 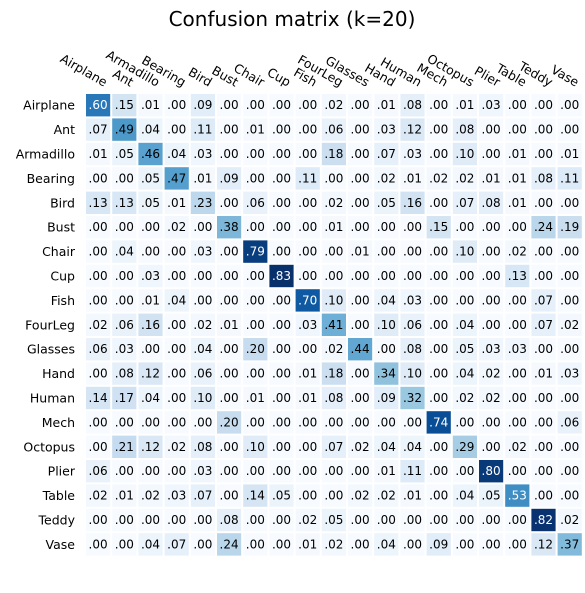 What do you see at coordinates (386, 398) in the screenshot?
I see `cell-value-human-hand: .09` at bounding box center [386, 398].